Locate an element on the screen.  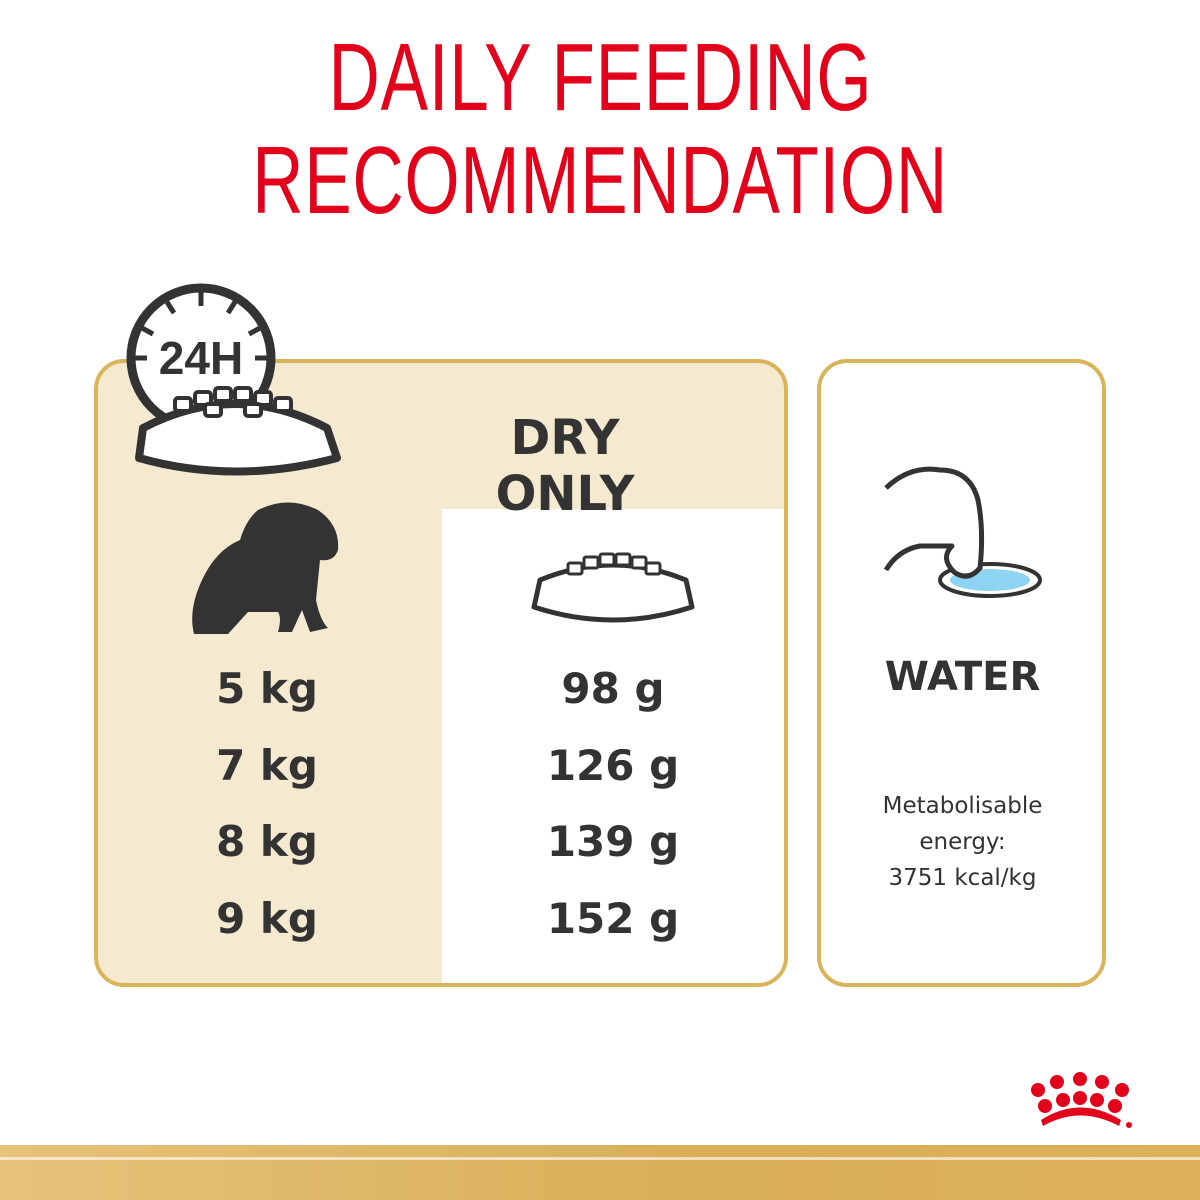
royal-canin-logo is located at coordinates (1081, 1100).